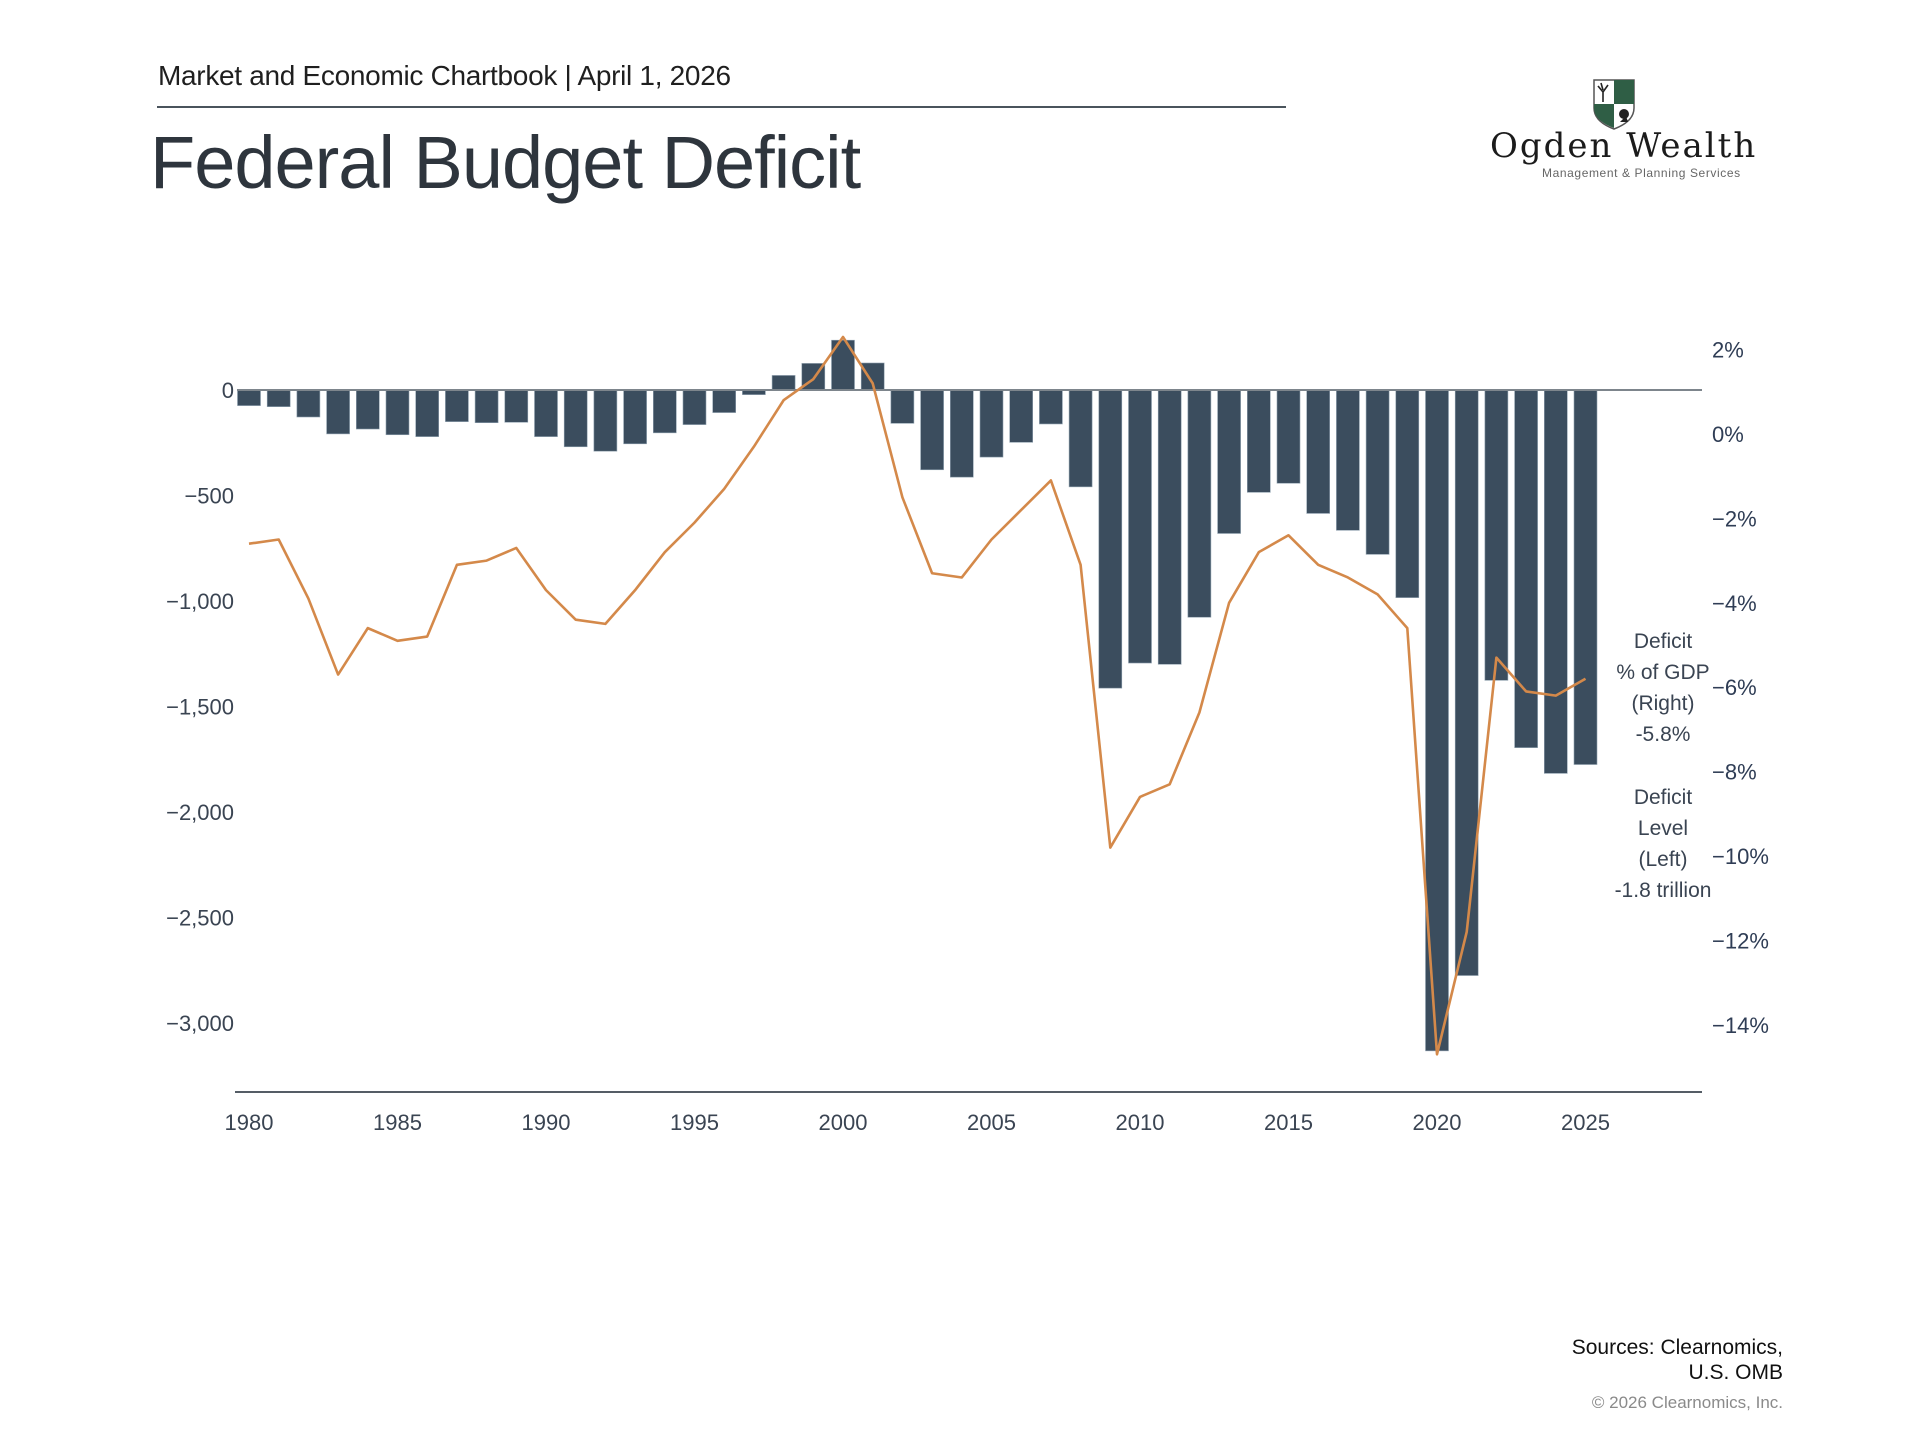  Describe the element at coordinates (397, 412) in the screenshot. I see `bar-1985` at that location.